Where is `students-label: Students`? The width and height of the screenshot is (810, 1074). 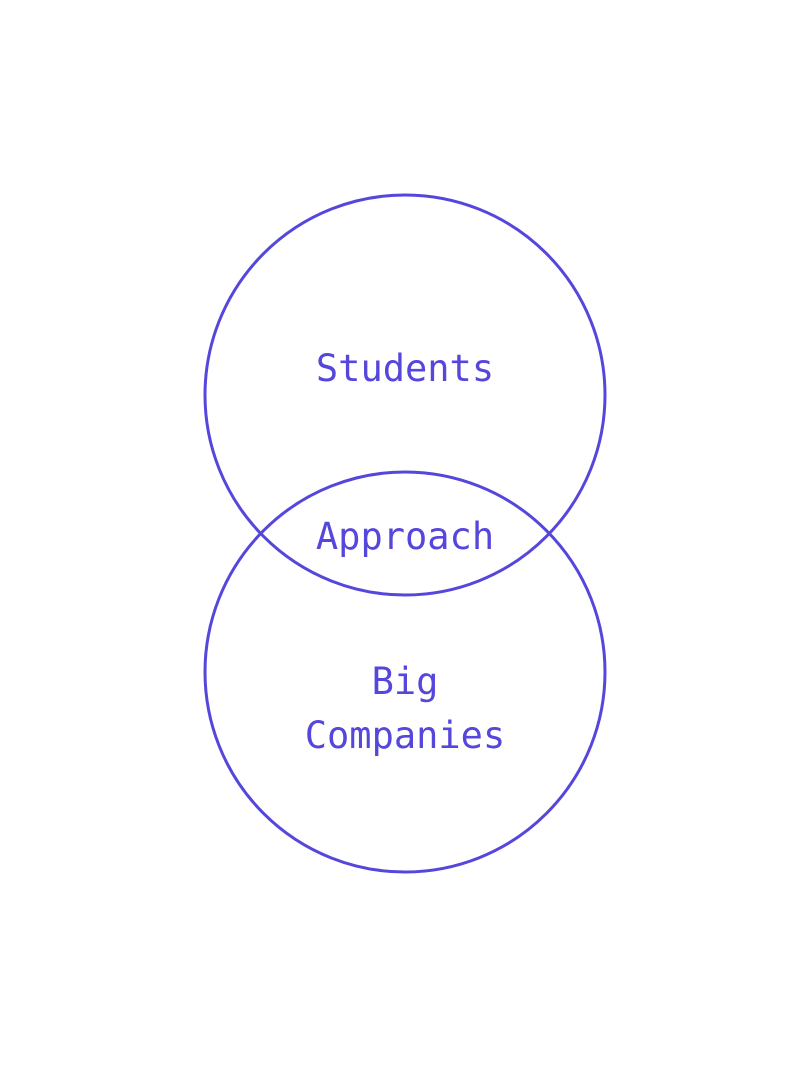 students-label: Students is located at coordinates (405, 368).